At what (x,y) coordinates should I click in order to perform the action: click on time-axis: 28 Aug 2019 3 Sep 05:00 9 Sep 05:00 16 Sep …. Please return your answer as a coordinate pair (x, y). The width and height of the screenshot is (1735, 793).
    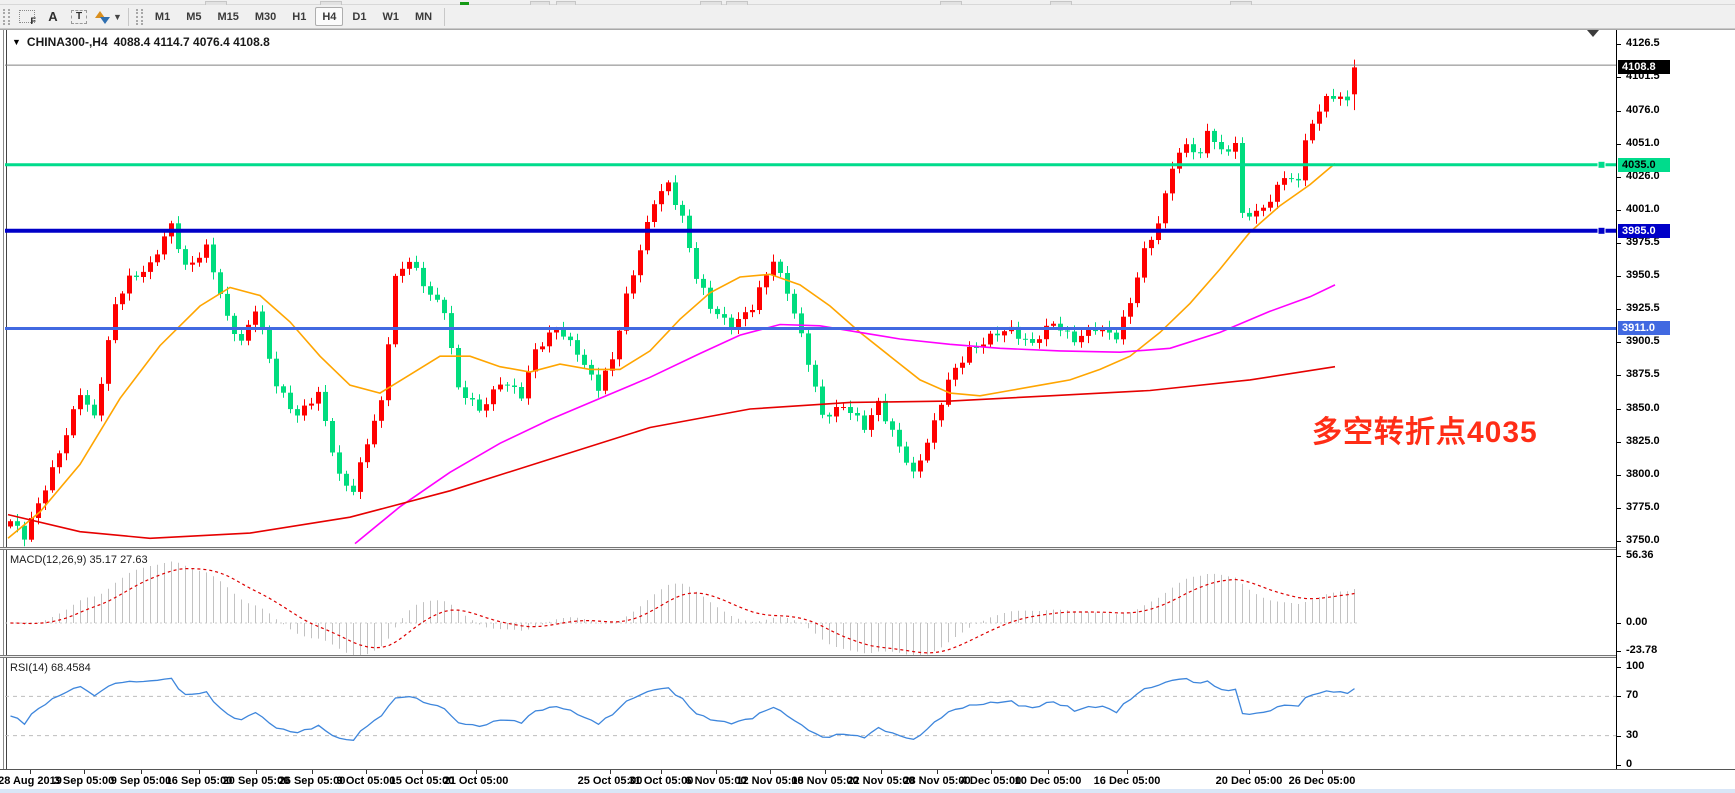
    Looking at the image, I should click on (867, 779).